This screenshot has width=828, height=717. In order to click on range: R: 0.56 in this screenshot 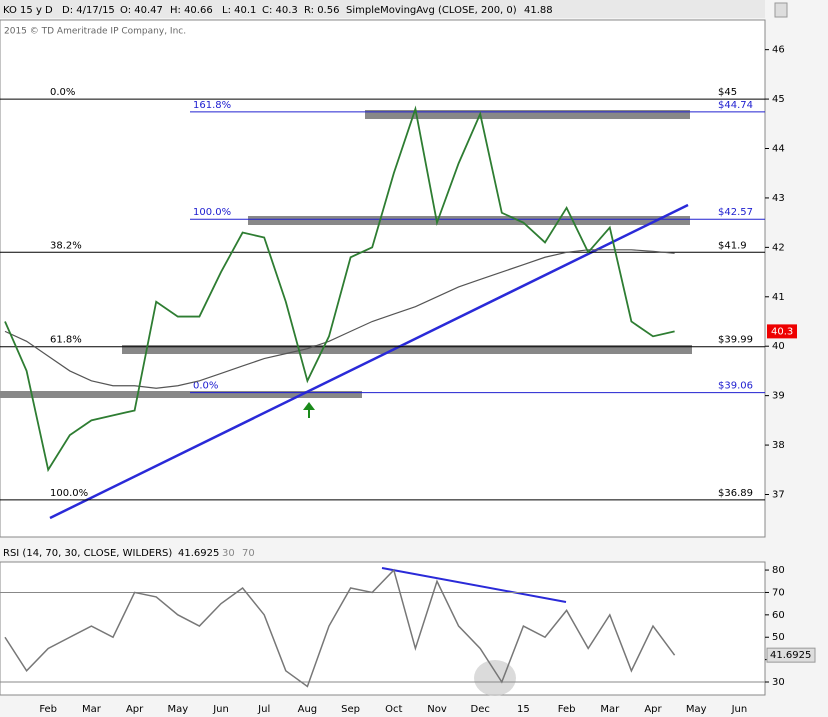, I will do `click(321, 10)`.